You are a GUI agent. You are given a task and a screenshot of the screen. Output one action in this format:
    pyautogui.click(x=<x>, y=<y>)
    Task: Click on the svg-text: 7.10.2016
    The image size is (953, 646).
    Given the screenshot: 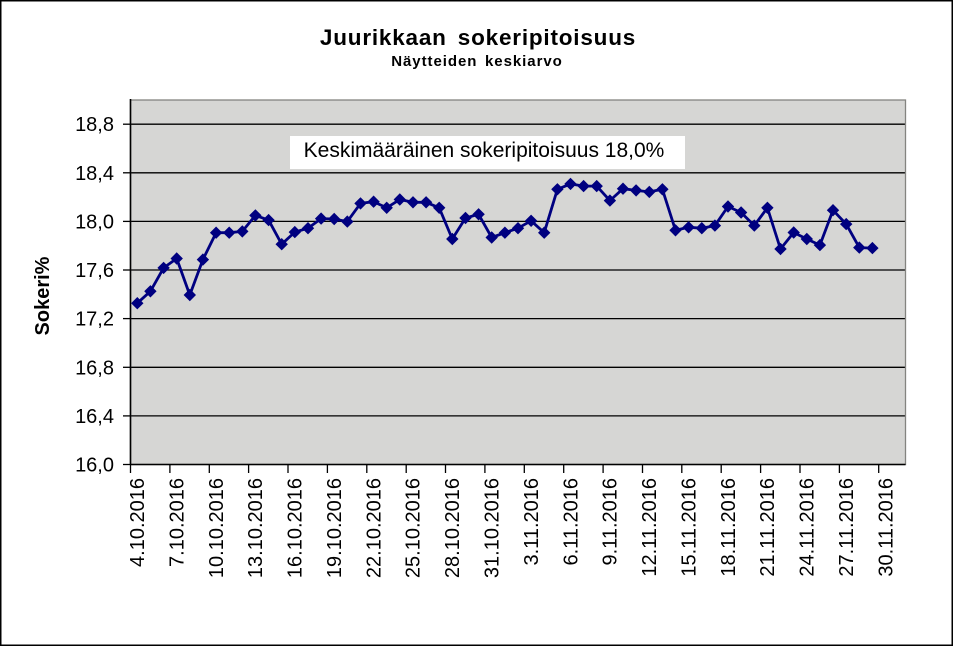 What is the action you would take?
    pyautogui.click(x=177, y=522)
    